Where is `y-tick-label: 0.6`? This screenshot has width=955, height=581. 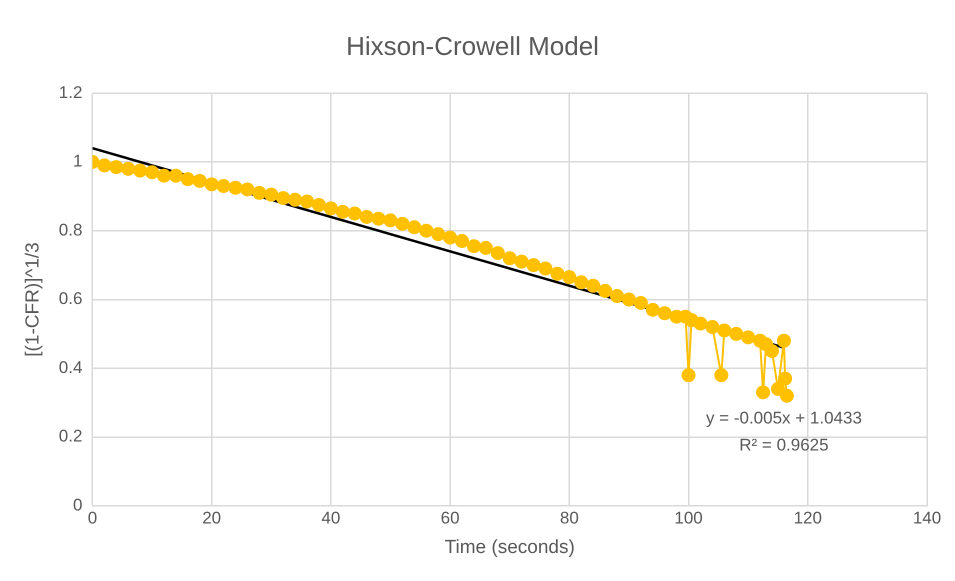 y-tick-label: 0.6 is located at coordinates (70, 298).